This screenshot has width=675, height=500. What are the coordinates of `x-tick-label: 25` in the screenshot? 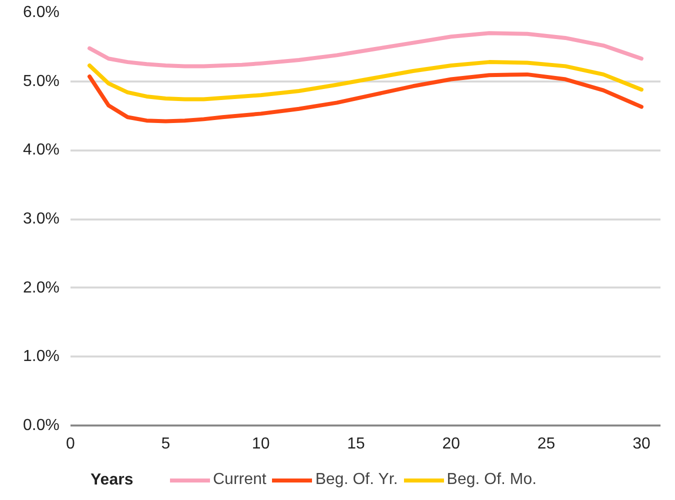 It's located at (546, 444).